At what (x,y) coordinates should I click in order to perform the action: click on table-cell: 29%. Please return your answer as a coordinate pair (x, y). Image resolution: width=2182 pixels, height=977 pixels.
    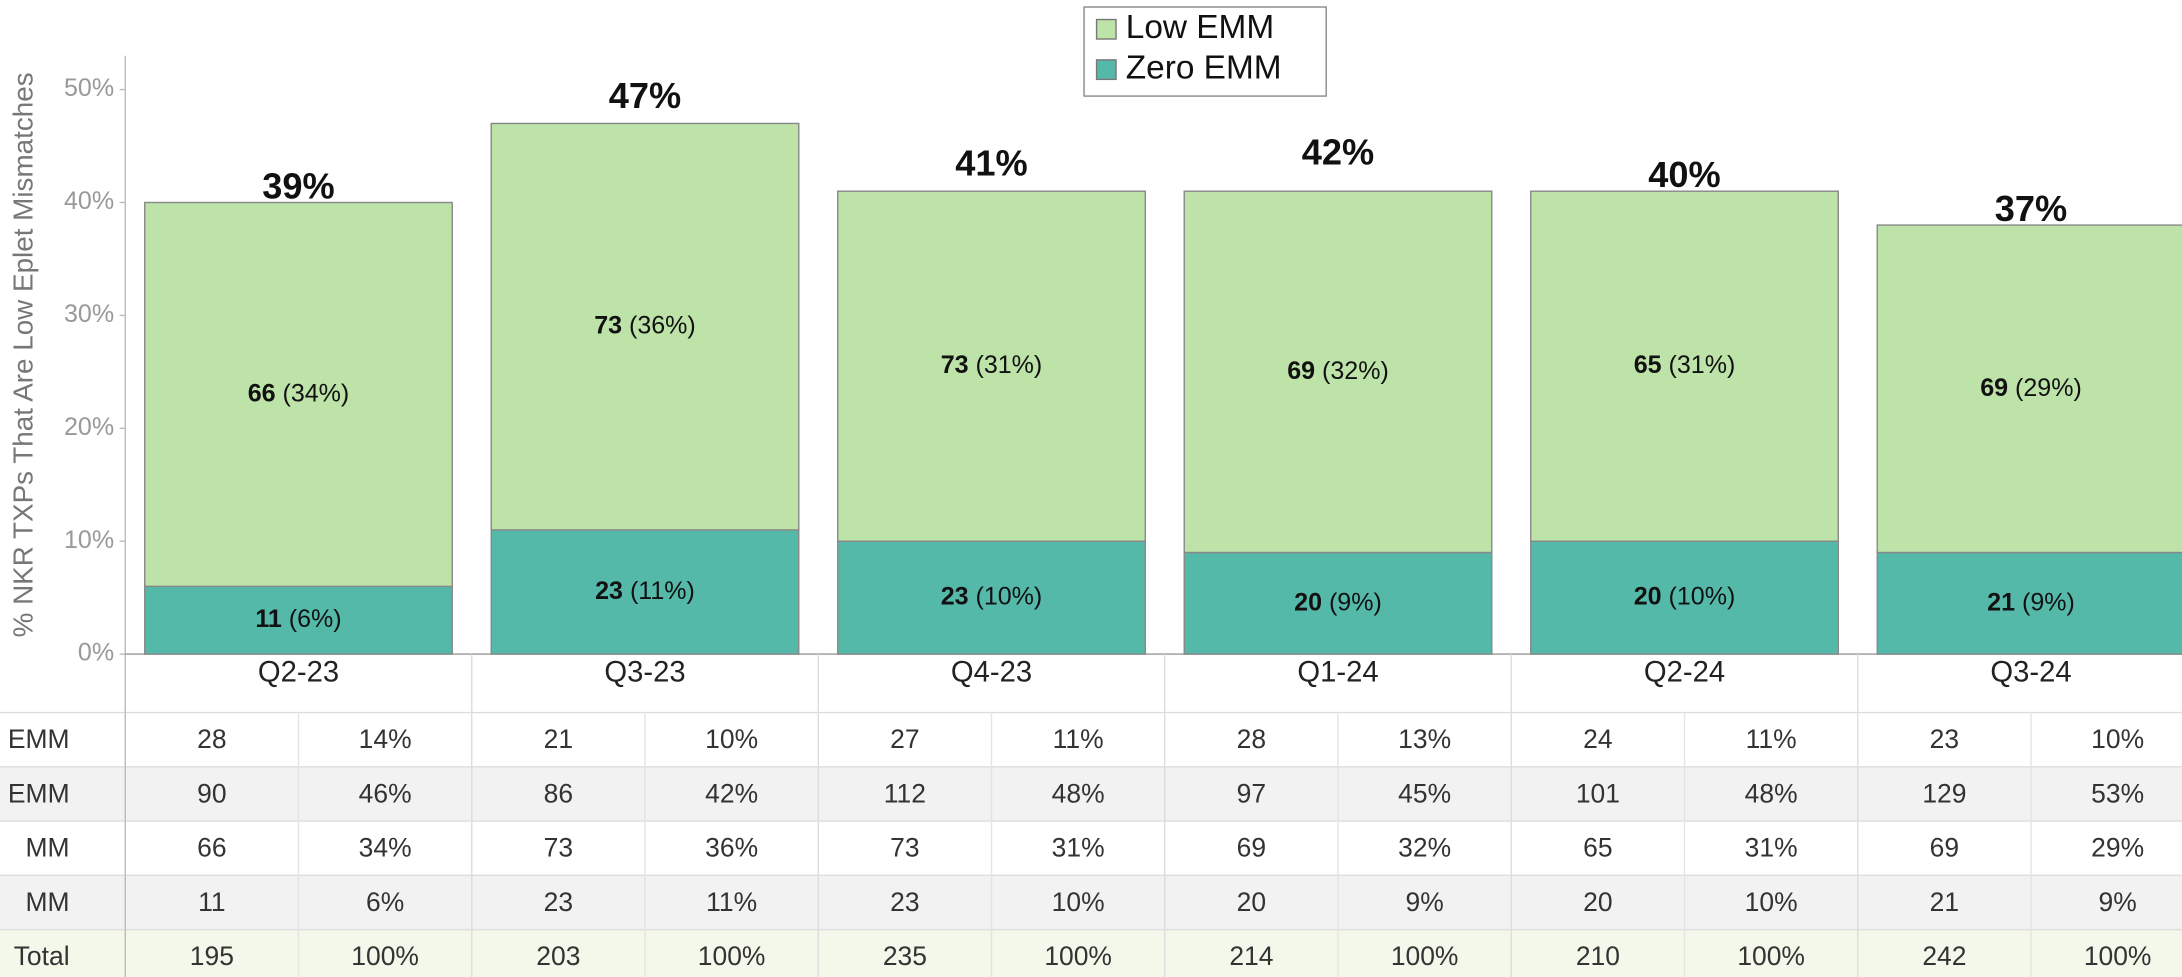
    Looking at the image, I should click on (2117, 848).